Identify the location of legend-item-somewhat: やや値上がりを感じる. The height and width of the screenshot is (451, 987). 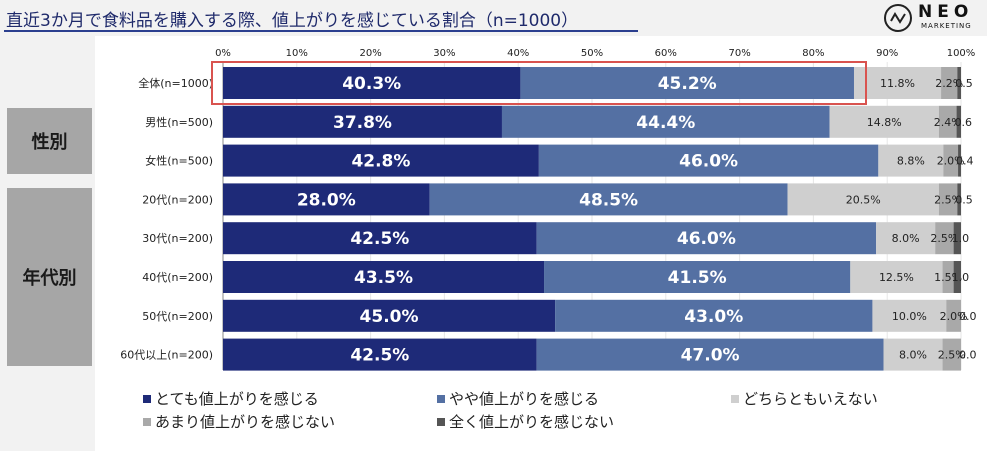
(518, 398).